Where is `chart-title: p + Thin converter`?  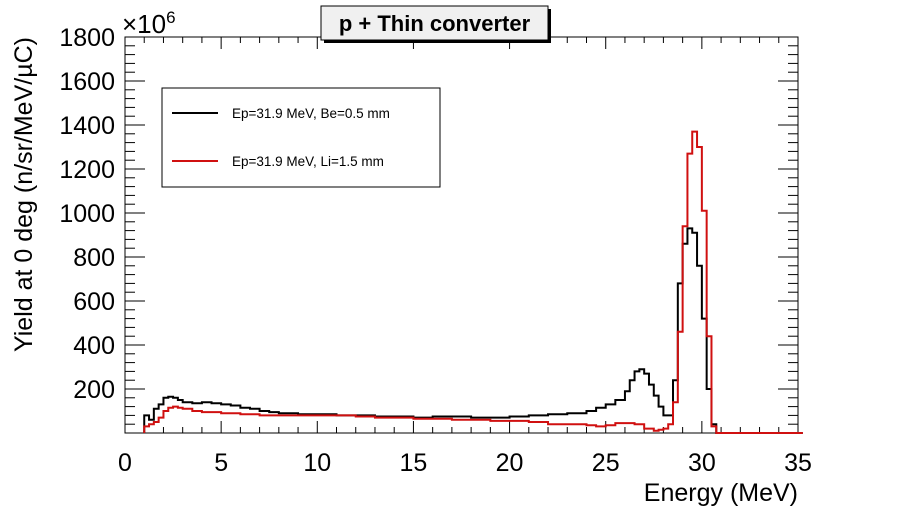 chart-title: p + Thin converter is located at coordinates (435, 23).